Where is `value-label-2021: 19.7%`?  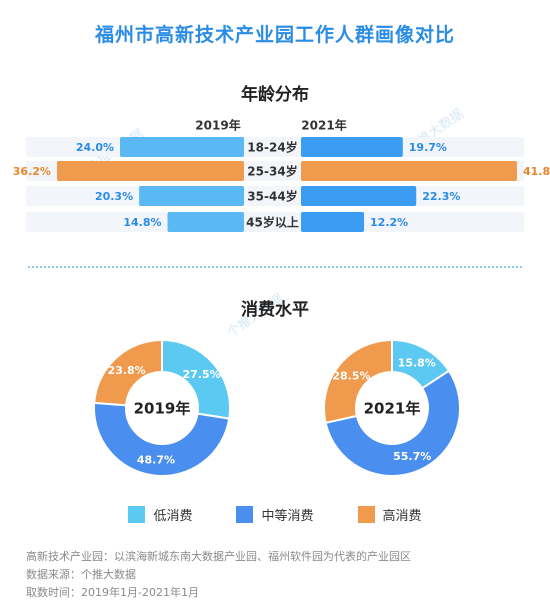 value-label-2021: 19.7% is located at coordinates (428, 147).